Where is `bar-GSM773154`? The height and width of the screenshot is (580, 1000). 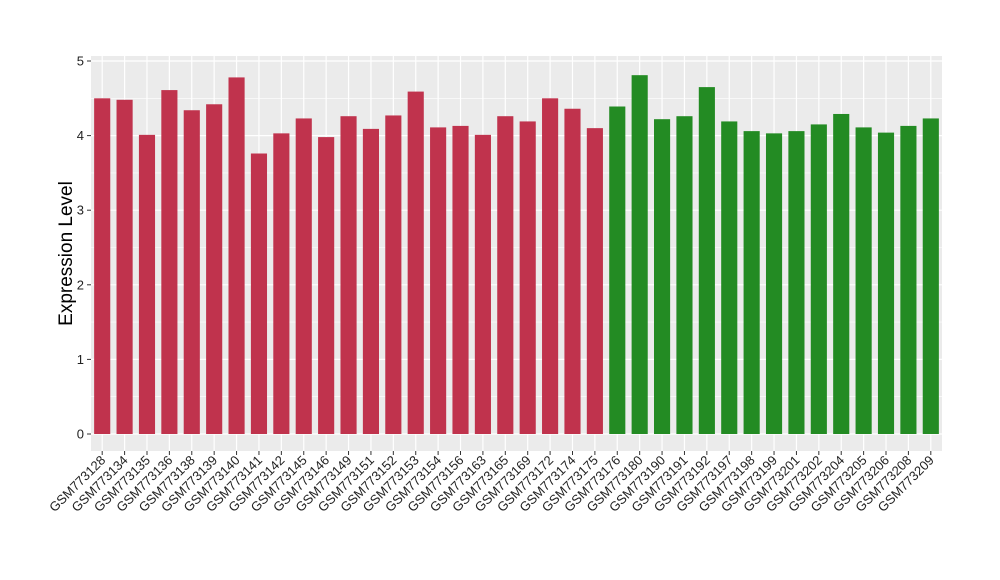 bar-GSM773154 is located at coordinates (438, 281).